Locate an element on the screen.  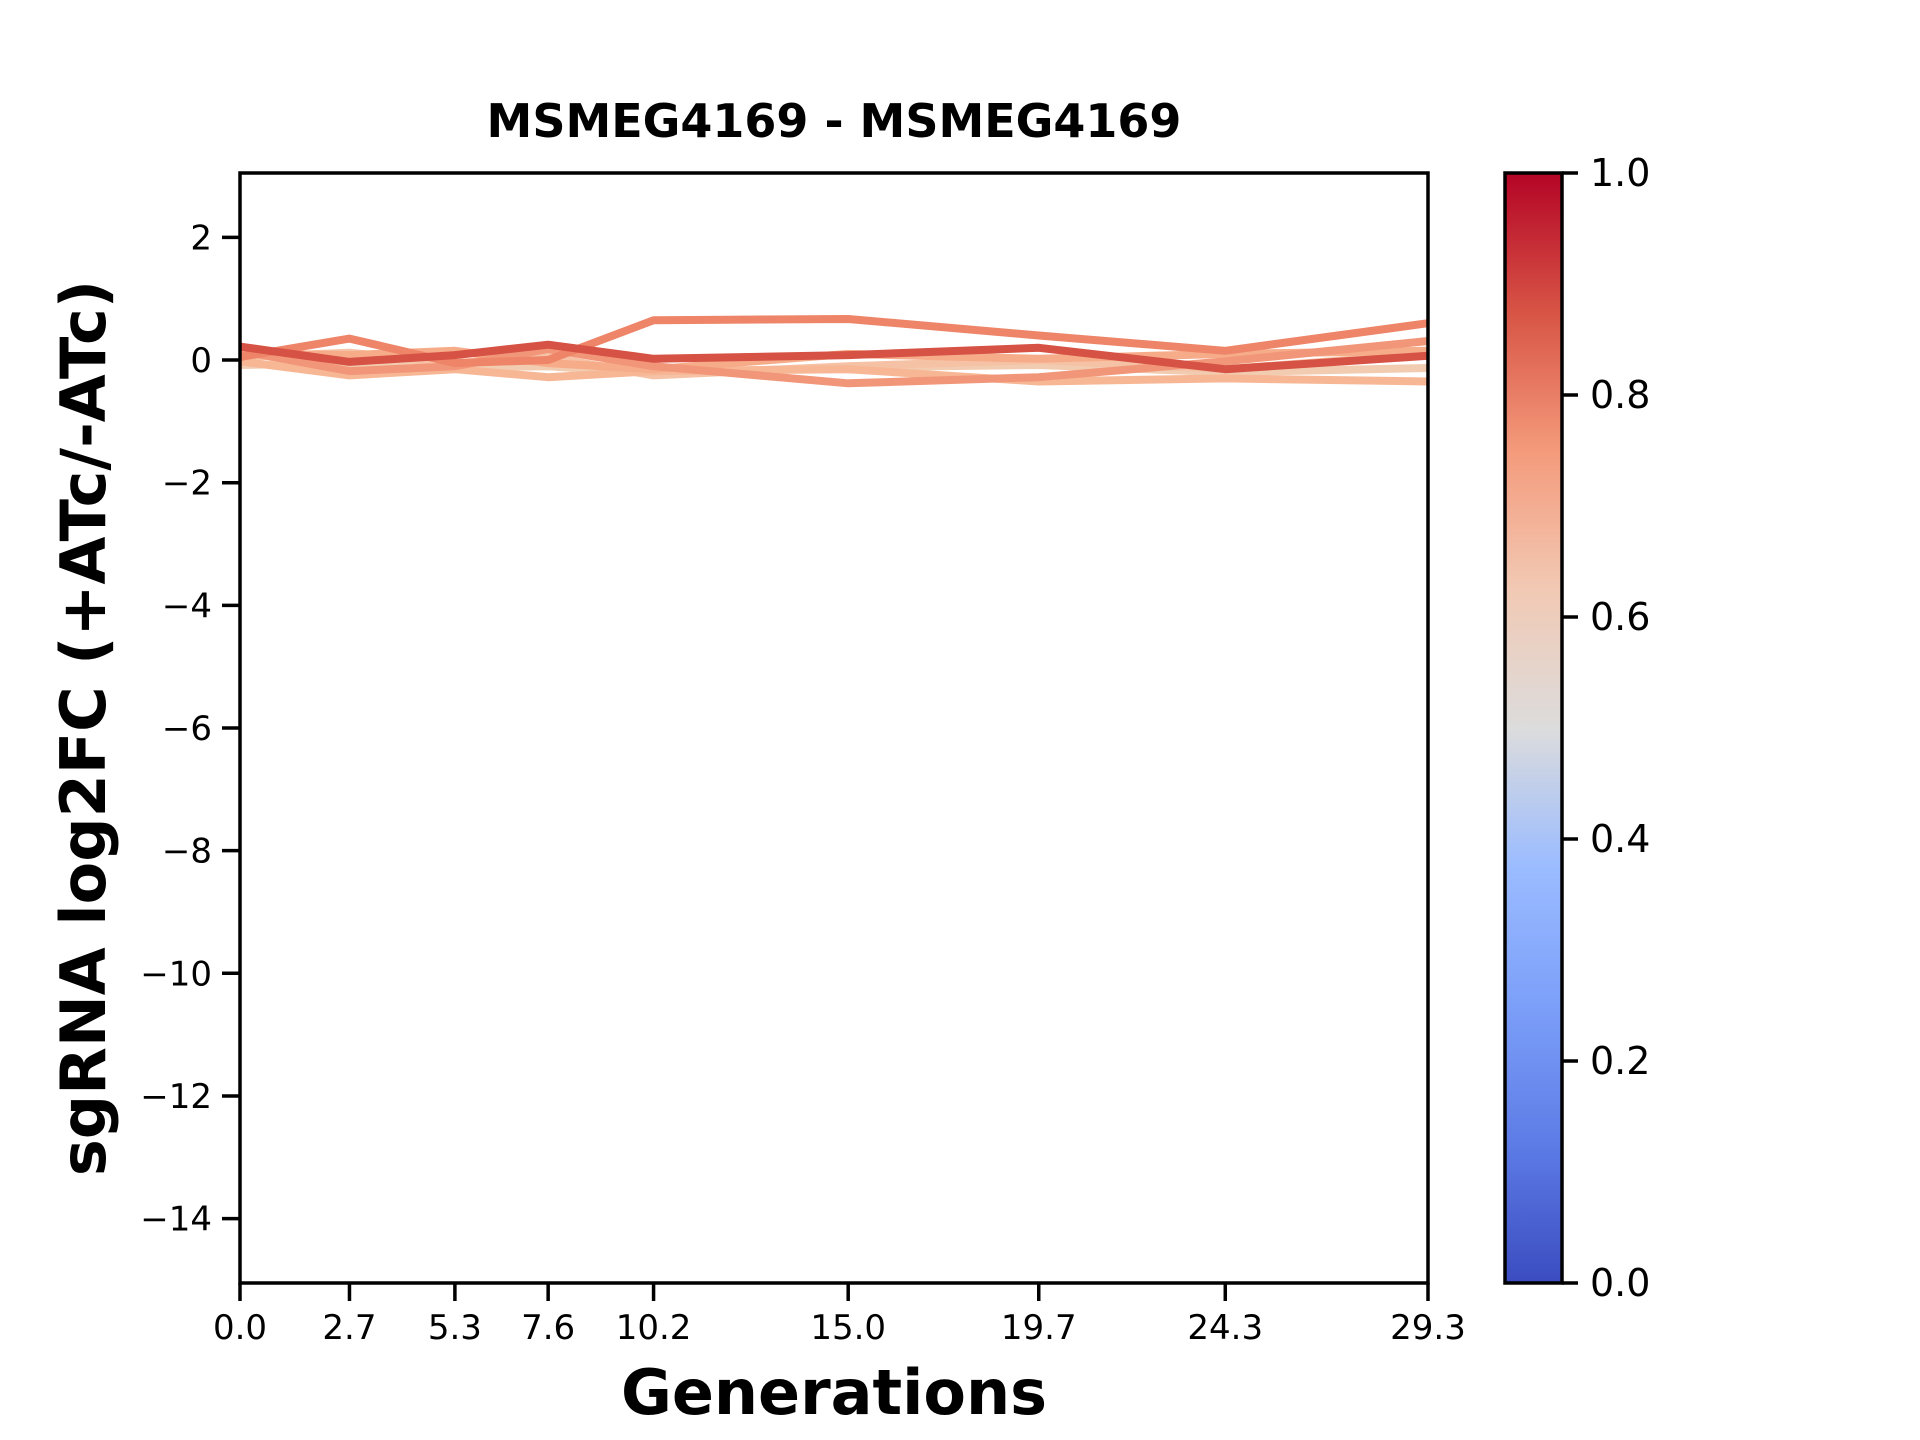
y-tick-label: 0 is located at coordinates (201, 361).